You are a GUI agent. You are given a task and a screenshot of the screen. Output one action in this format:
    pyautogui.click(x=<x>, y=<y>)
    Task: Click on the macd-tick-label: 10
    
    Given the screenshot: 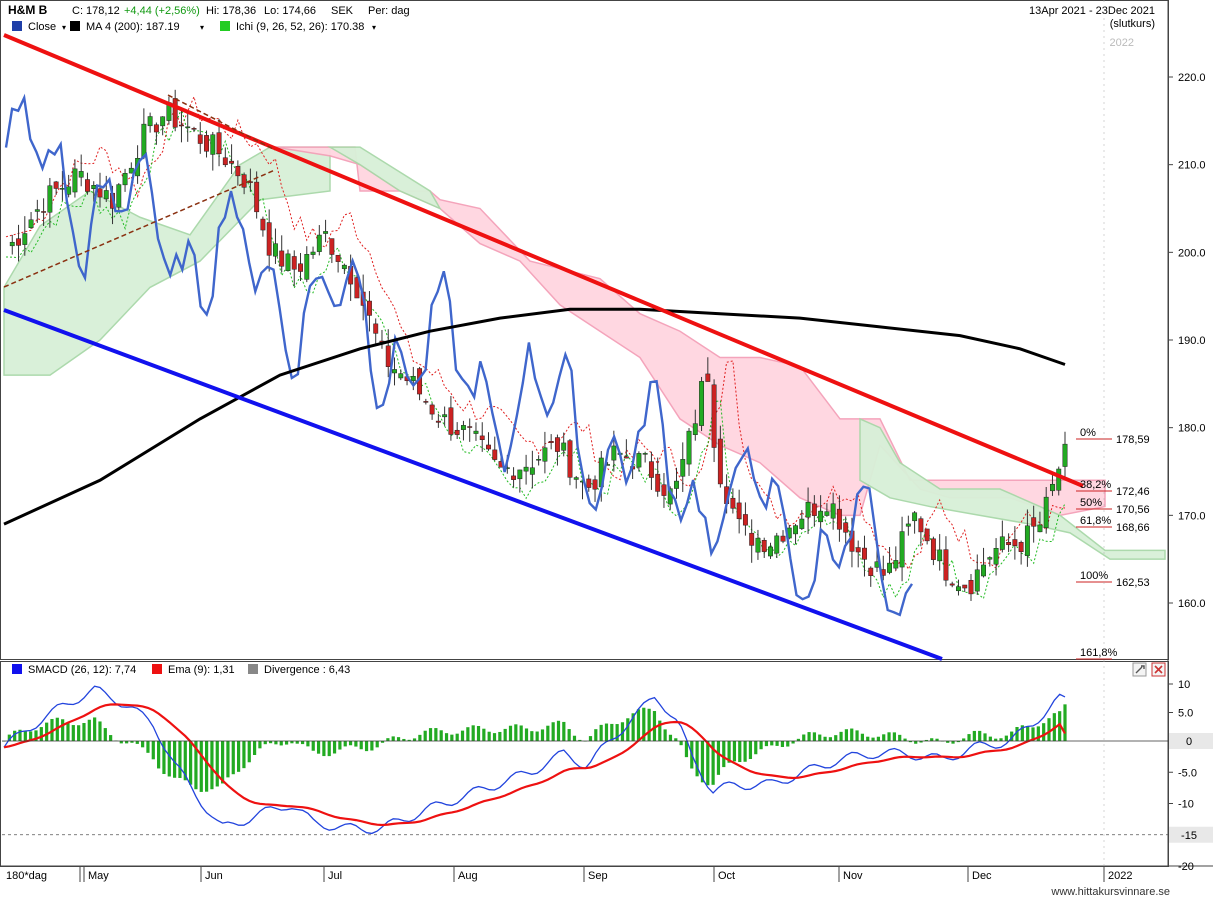 What is the action you would take?
    pyautogui.click(x=1184, y=685)
    